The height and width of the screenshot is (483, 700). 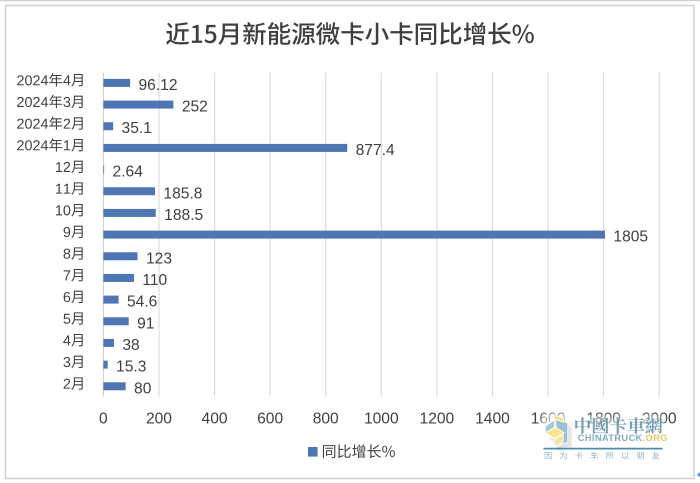 What do you see at coordinates (183, 215) in the screenshot?
I see `svg-text: 188.5` at bounding box center [183, 215].